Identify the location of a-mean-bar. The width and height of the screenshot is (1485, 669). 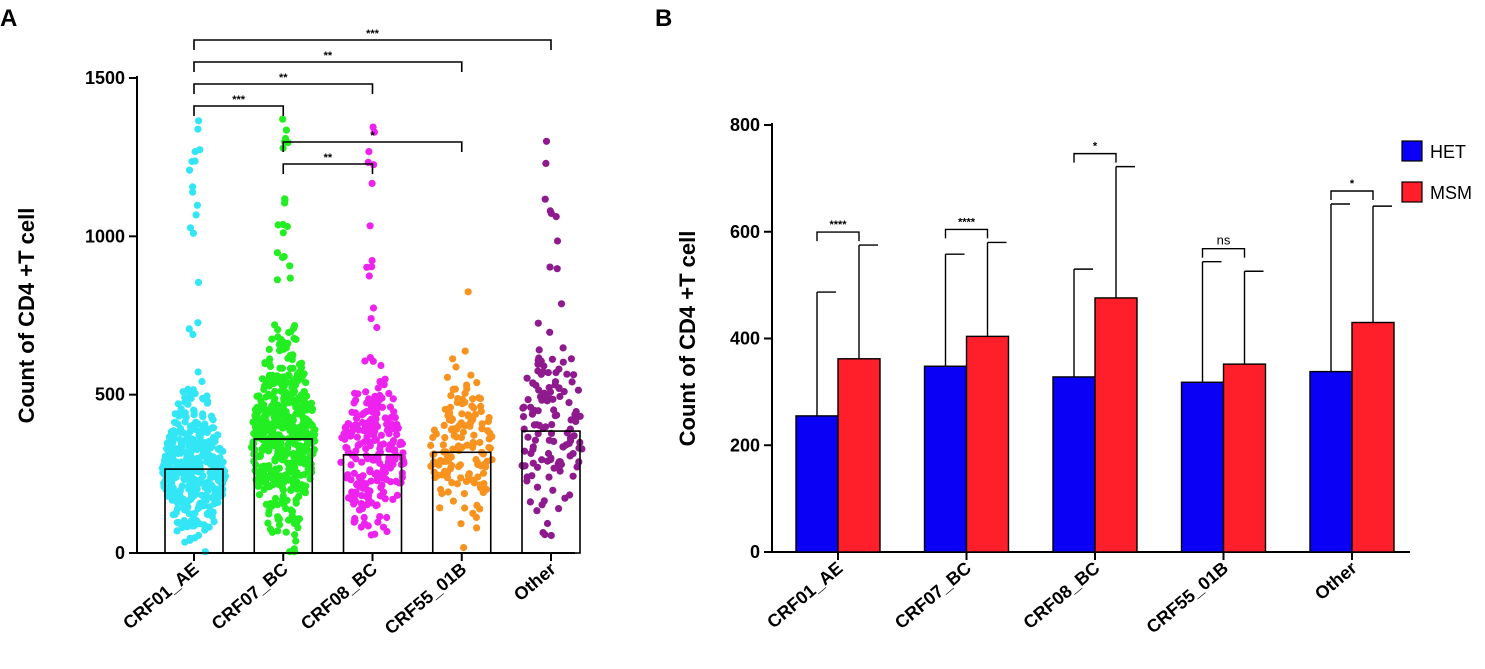
(372, 504).